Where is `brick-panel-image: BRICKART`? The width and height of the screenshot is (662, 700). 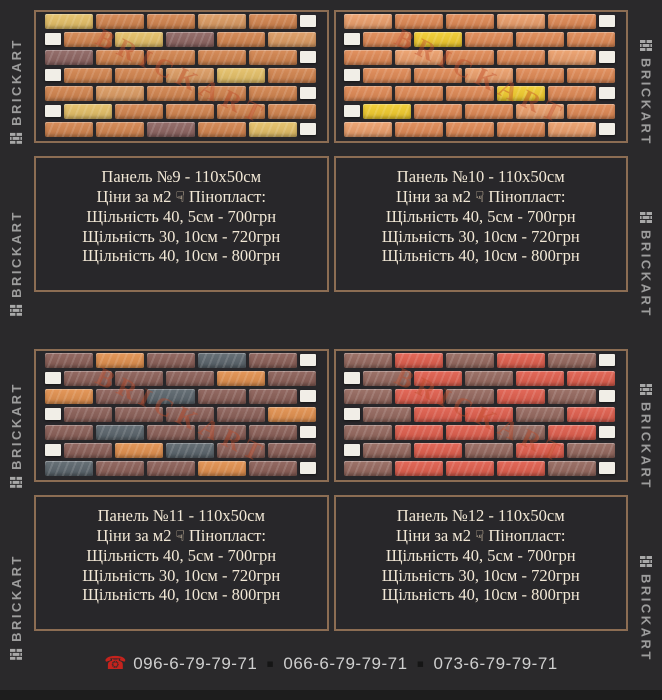
brick-panel-image: BRICKART is located at coordinates (181, 415).